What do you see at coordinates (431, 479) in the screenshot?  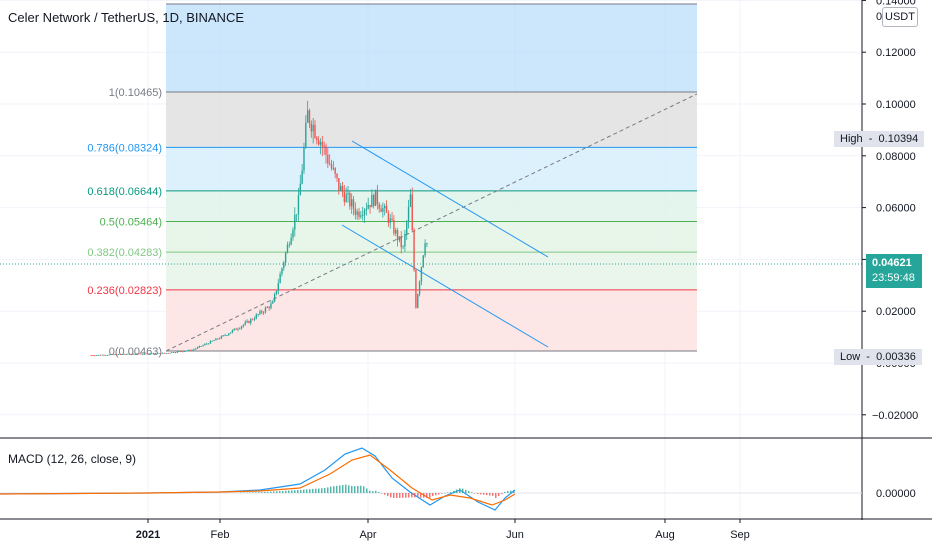 I see `macd-pane` at bounding box center [431, 479].